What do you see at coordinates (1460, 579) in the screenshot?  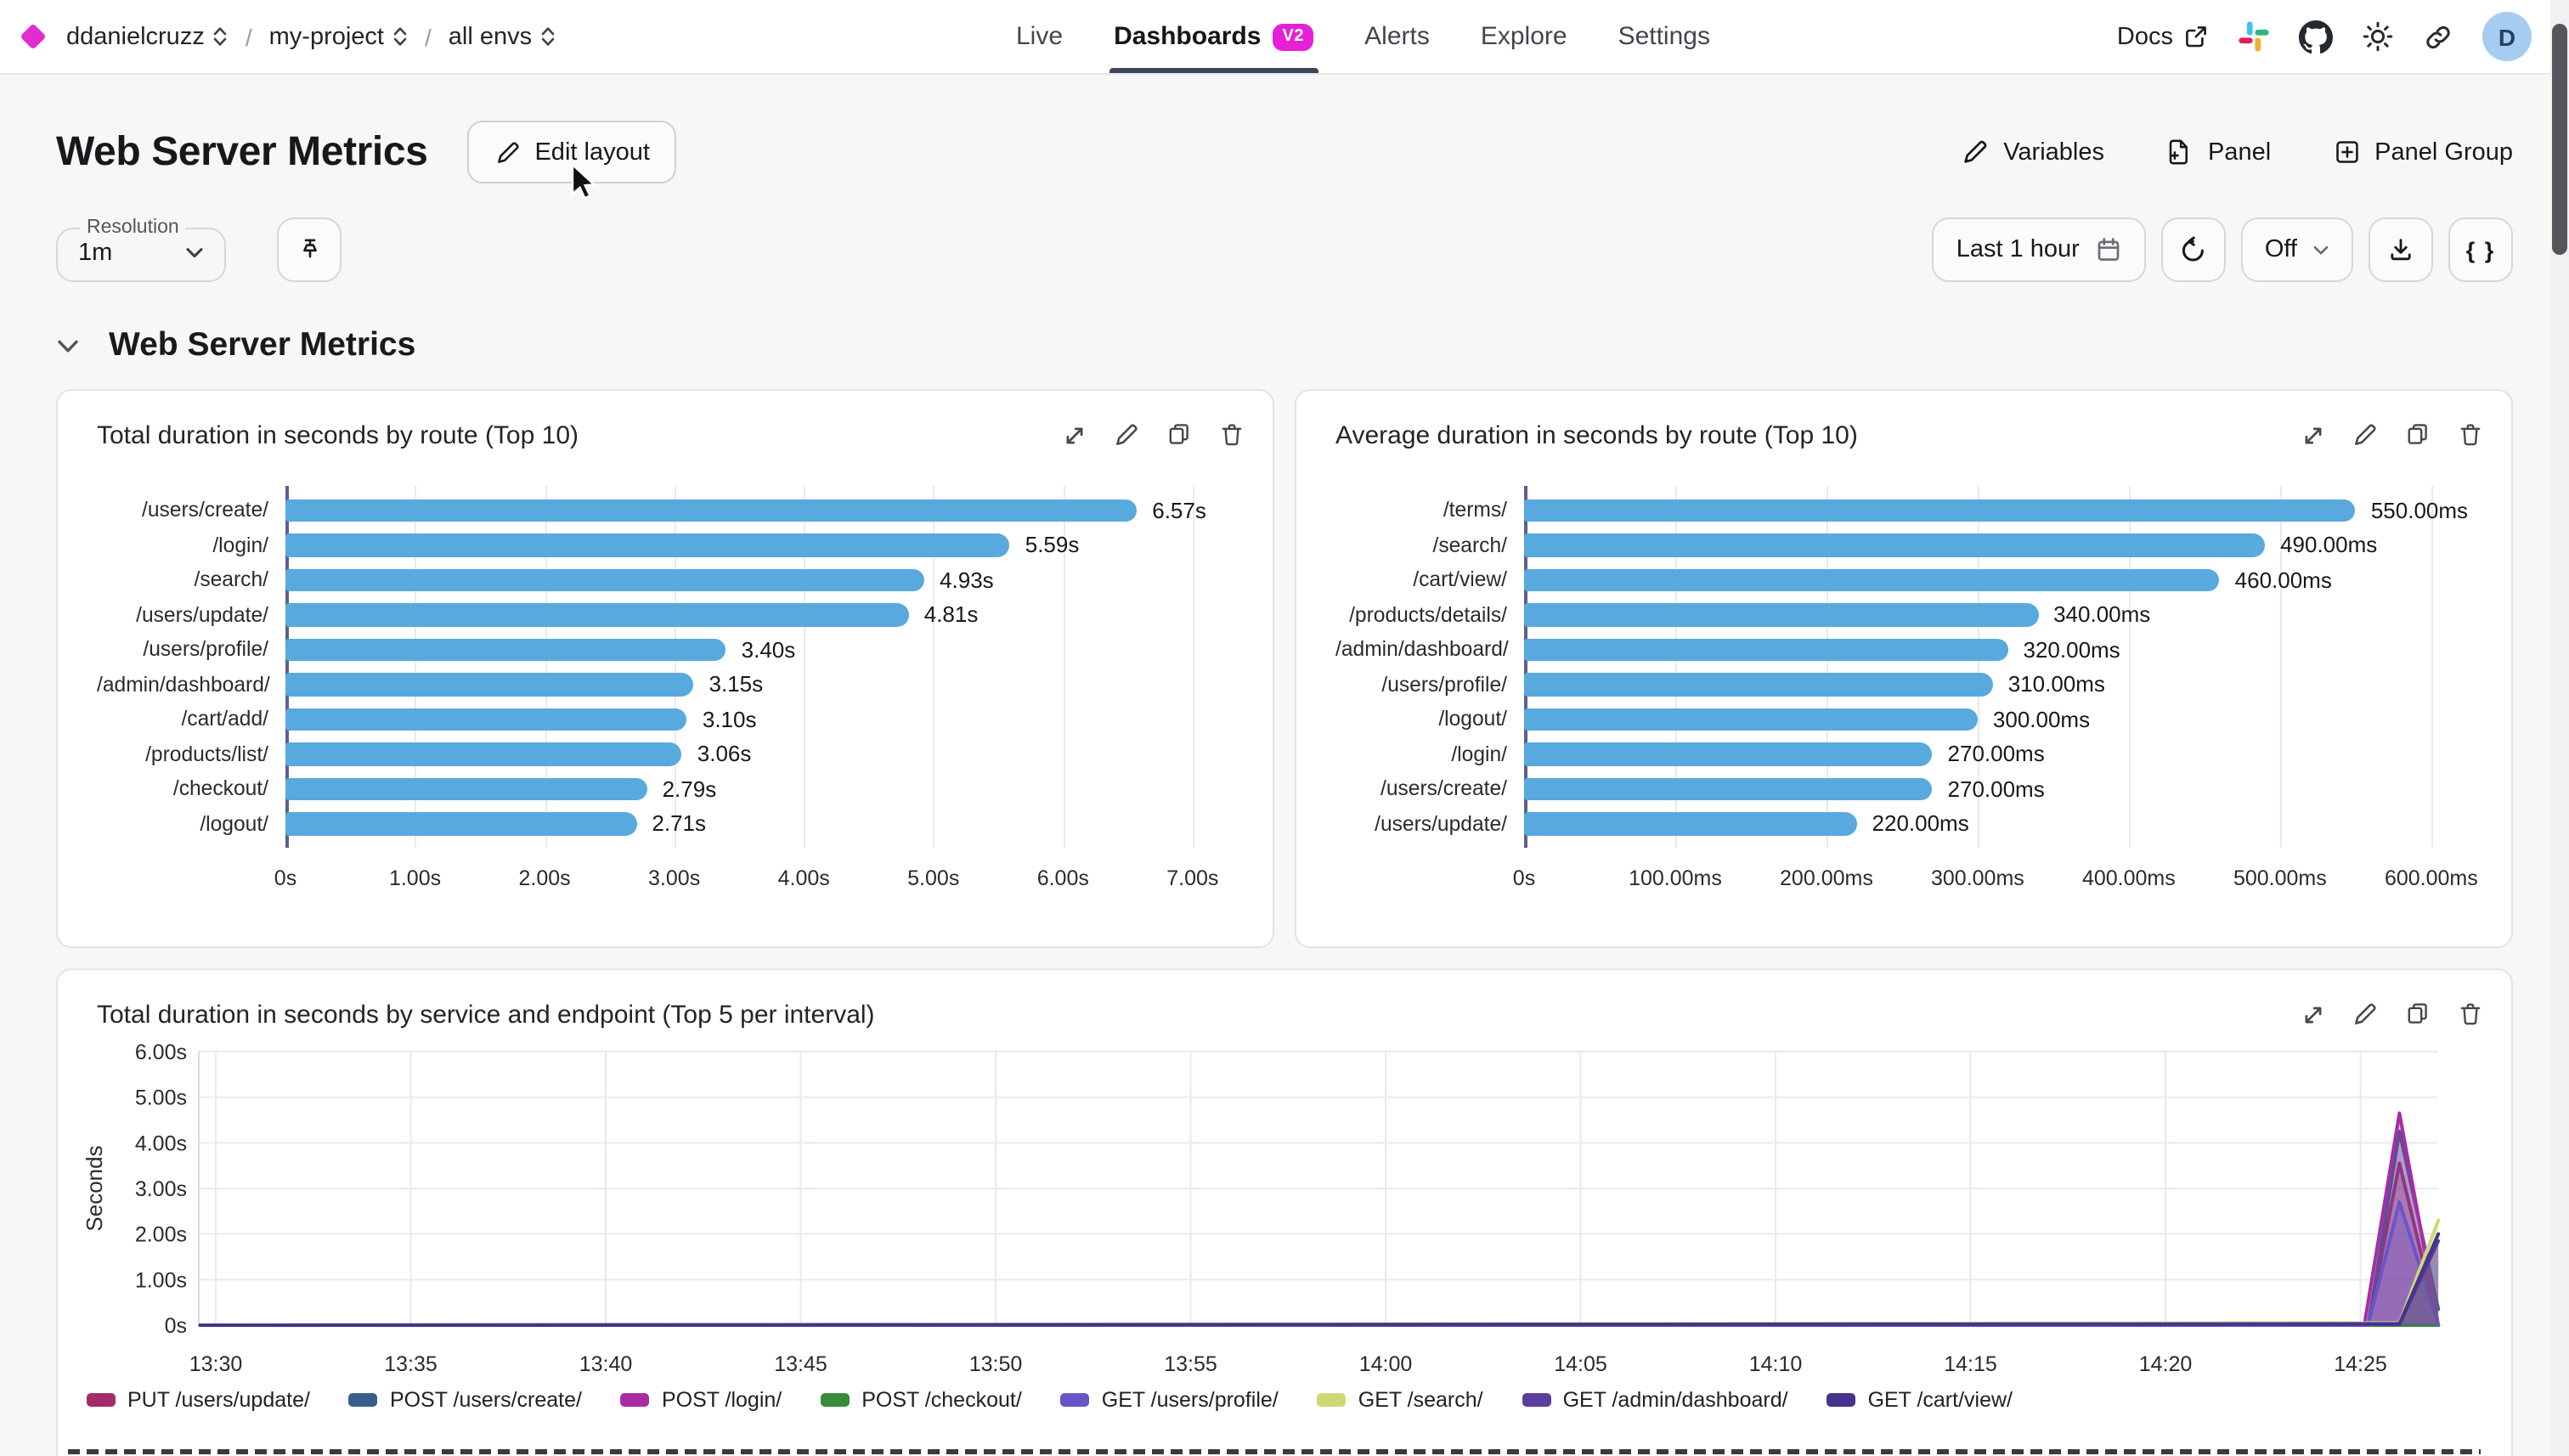 I see `category-label: /cart/view/` at bounding box center [1460, 579].